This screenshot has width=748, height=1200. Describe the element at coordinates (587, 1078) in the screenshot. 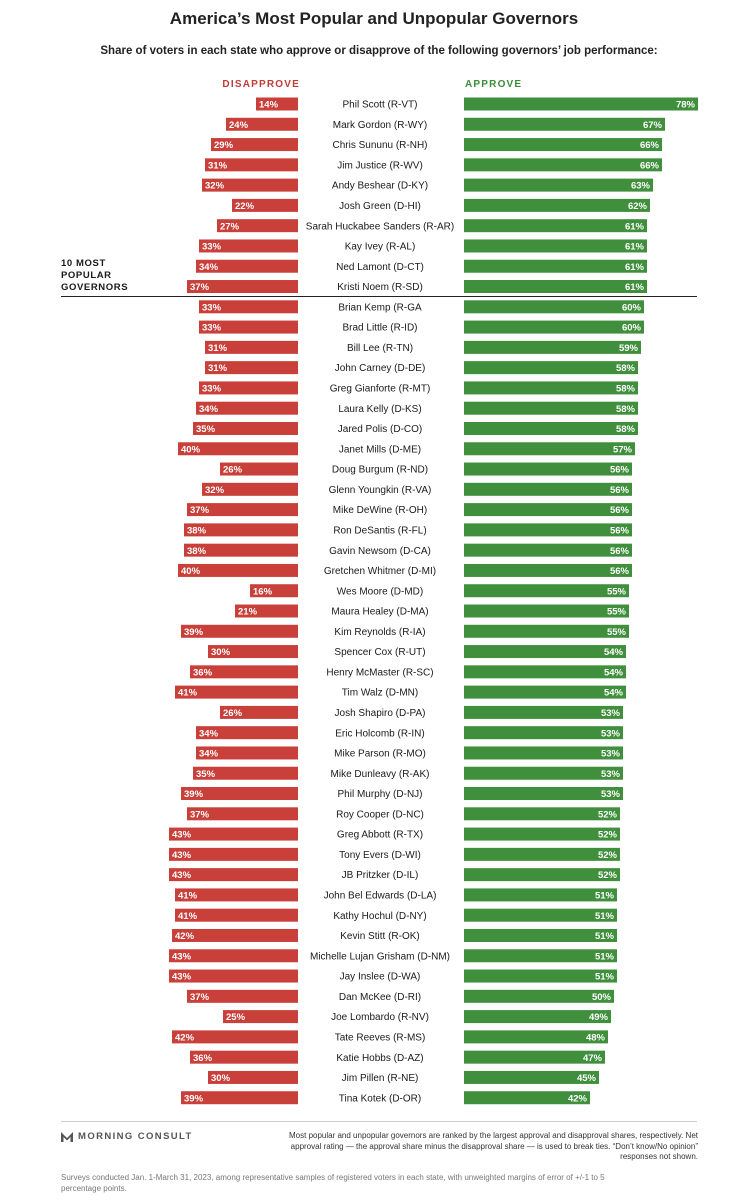

I see `approve-value-label: 45%` at that location.